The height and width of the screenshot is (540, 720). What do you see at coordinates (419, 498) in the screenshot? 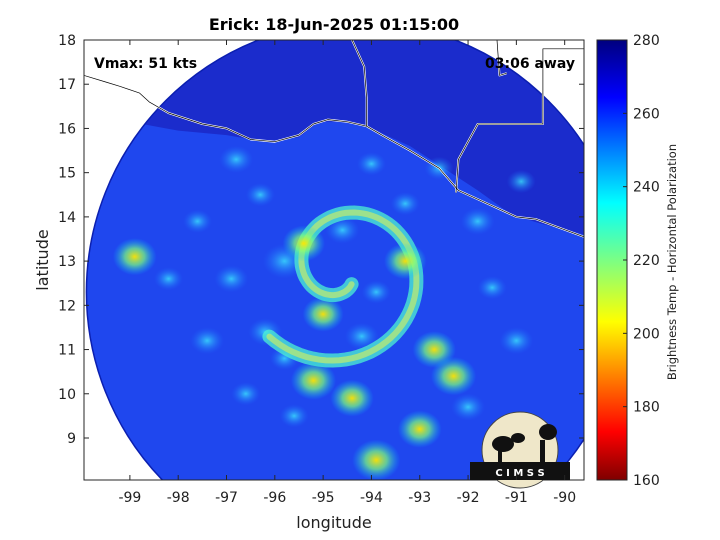
I see `x-tick-label: -93` at bounding box center [419, 498].